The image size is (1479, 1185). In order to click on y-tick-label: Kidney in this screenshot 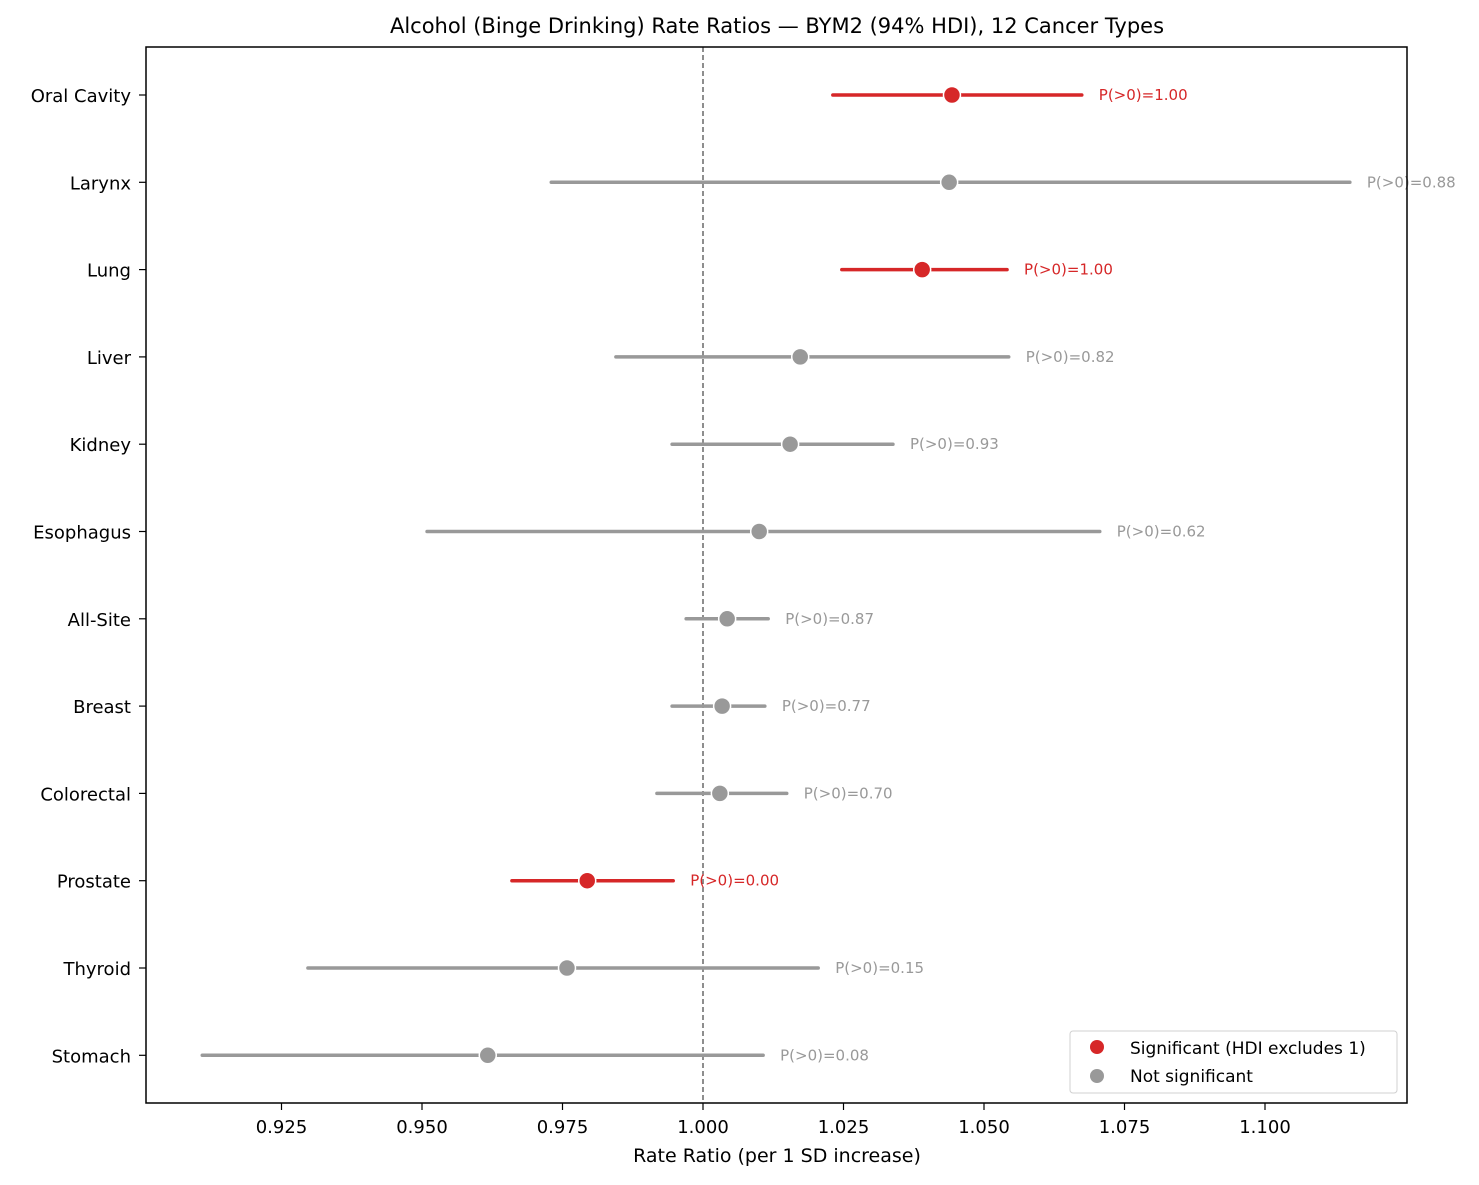, I will do `click(101, 445)`.